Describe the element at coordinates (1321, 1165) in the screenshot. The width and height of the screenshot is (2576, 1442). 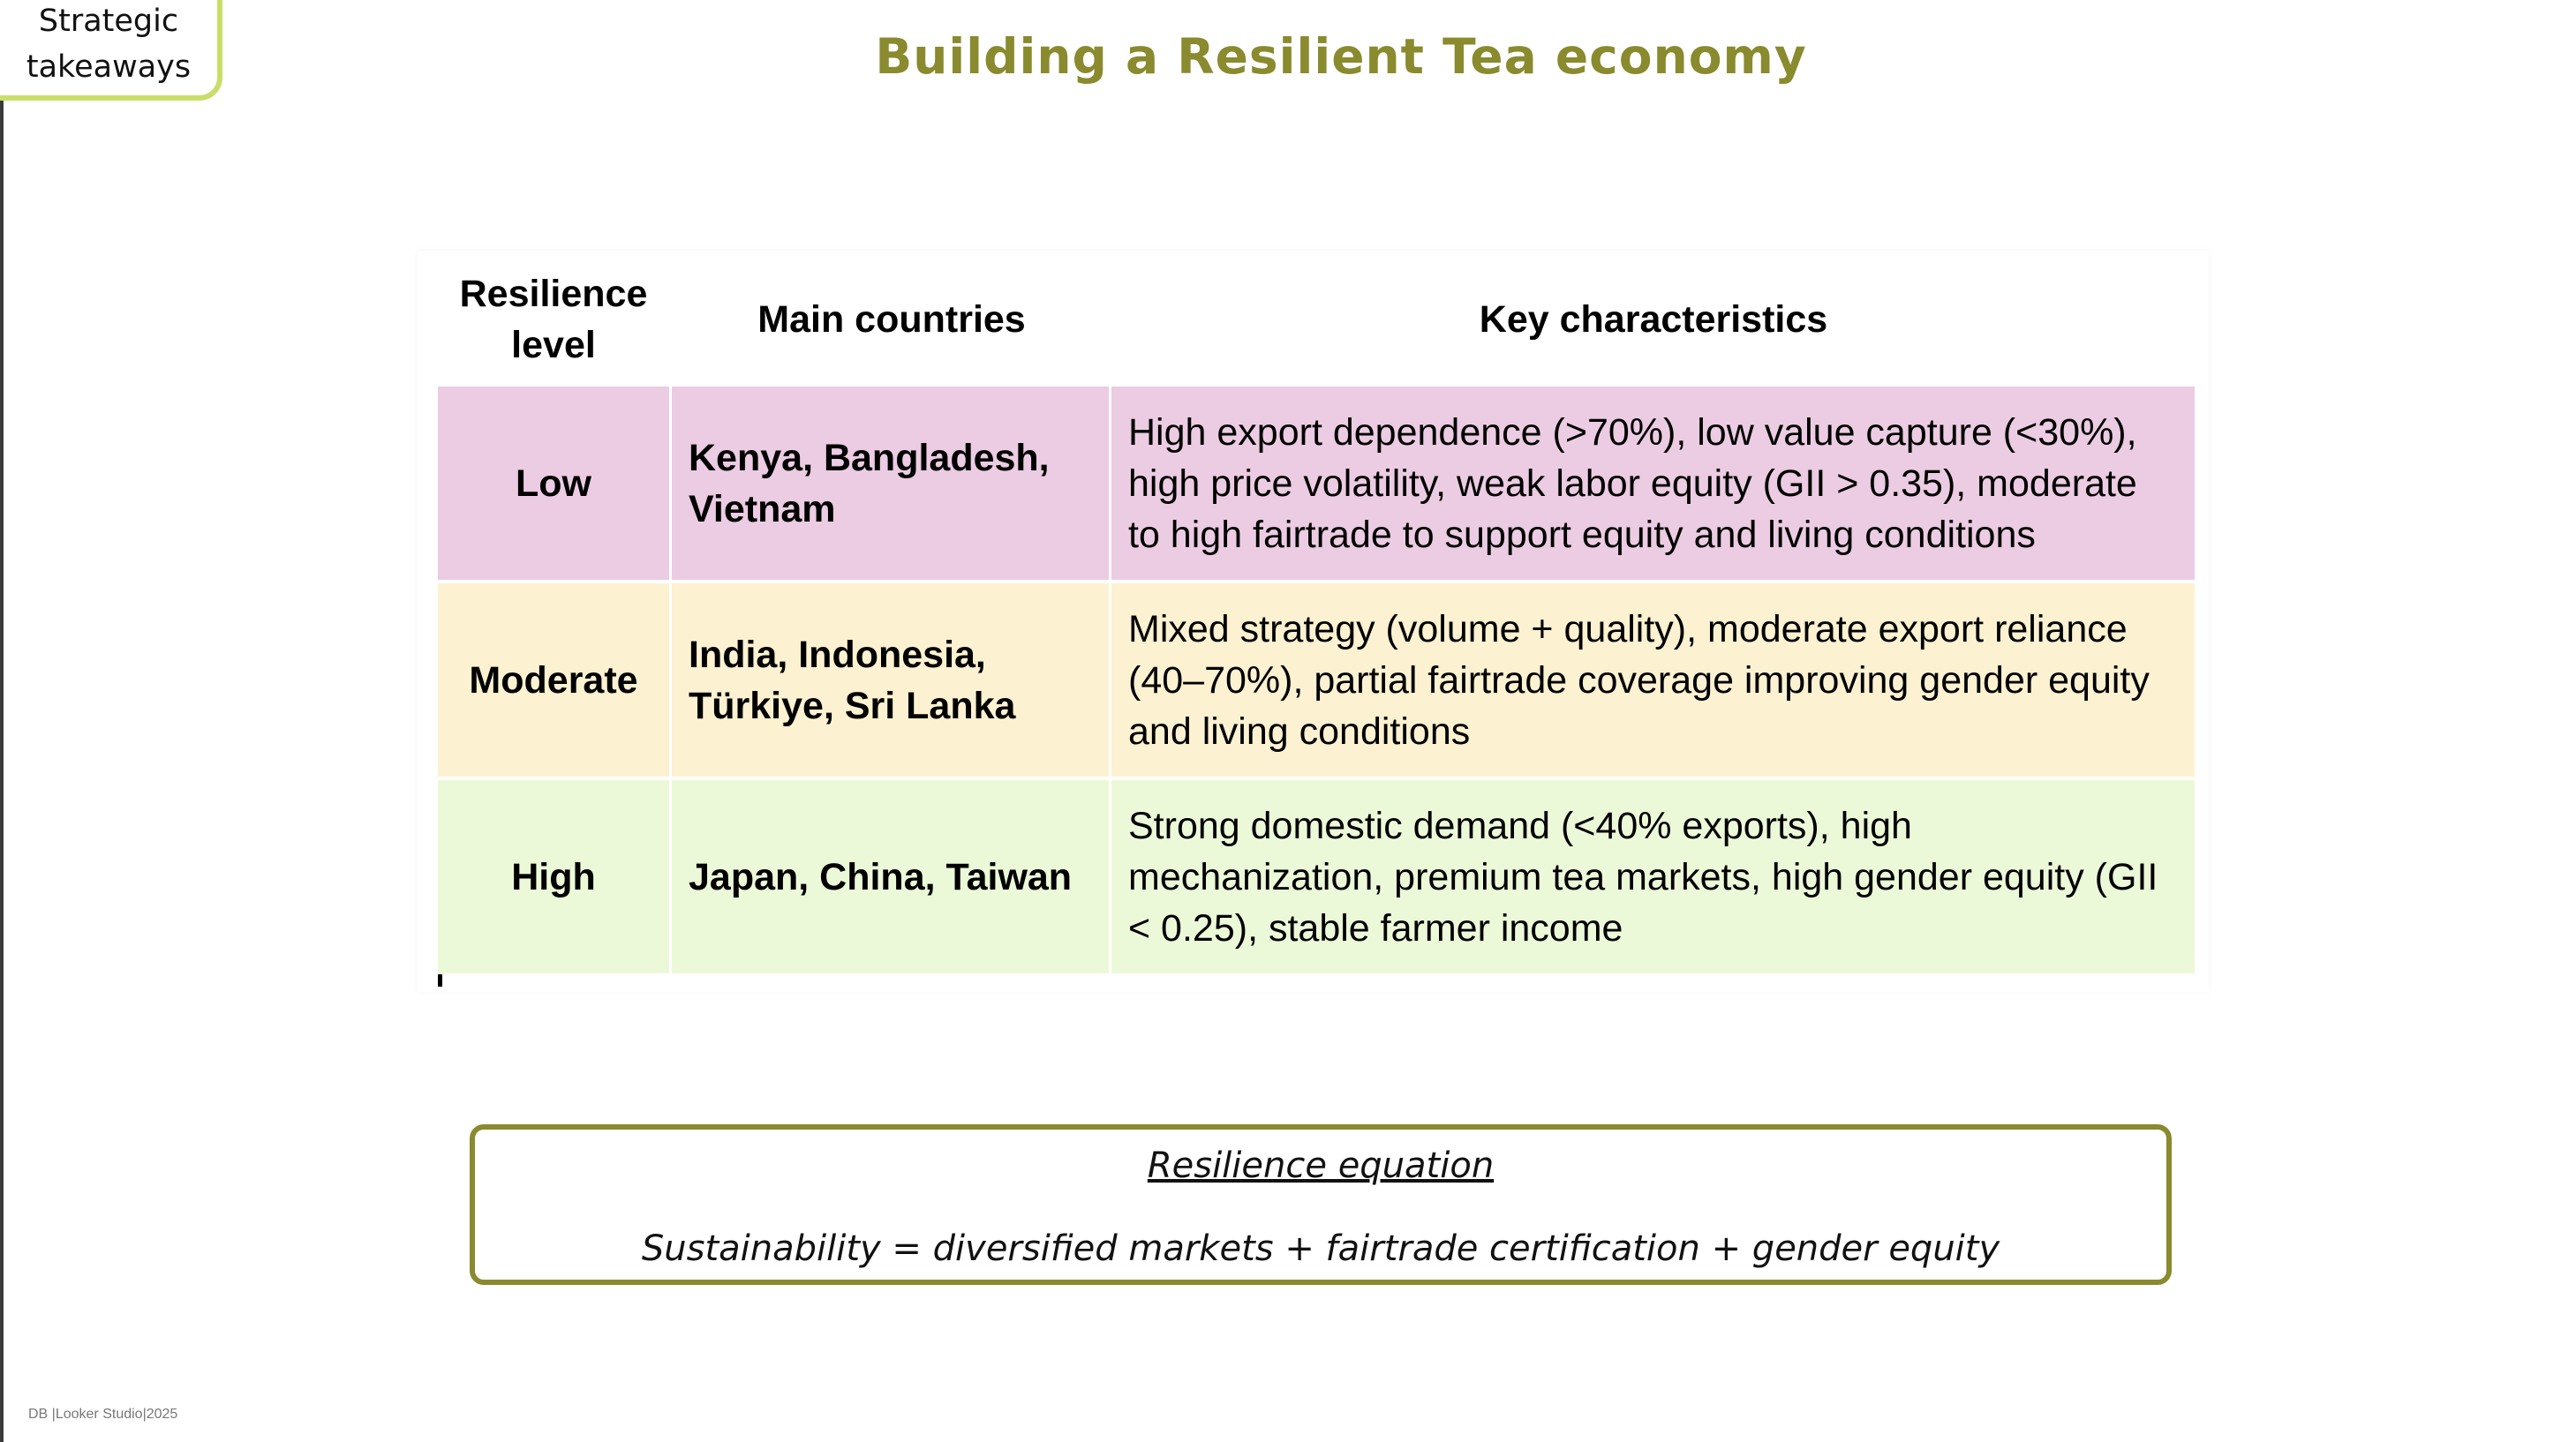
I see `equation-title: Resilience equation` at that location.